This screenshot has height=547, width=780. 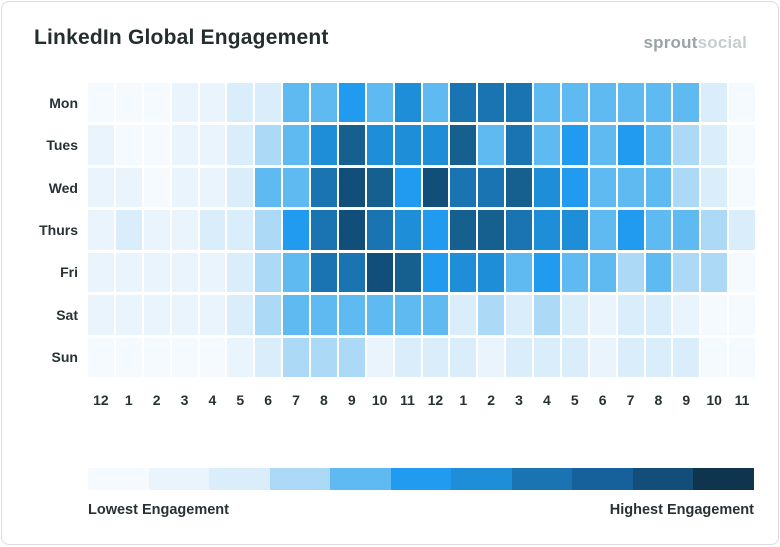 What do you see at coordinates (670, 42) in the screenshot?
I see `logo-sprout-text: sprout` at bounding box center [670, 42].